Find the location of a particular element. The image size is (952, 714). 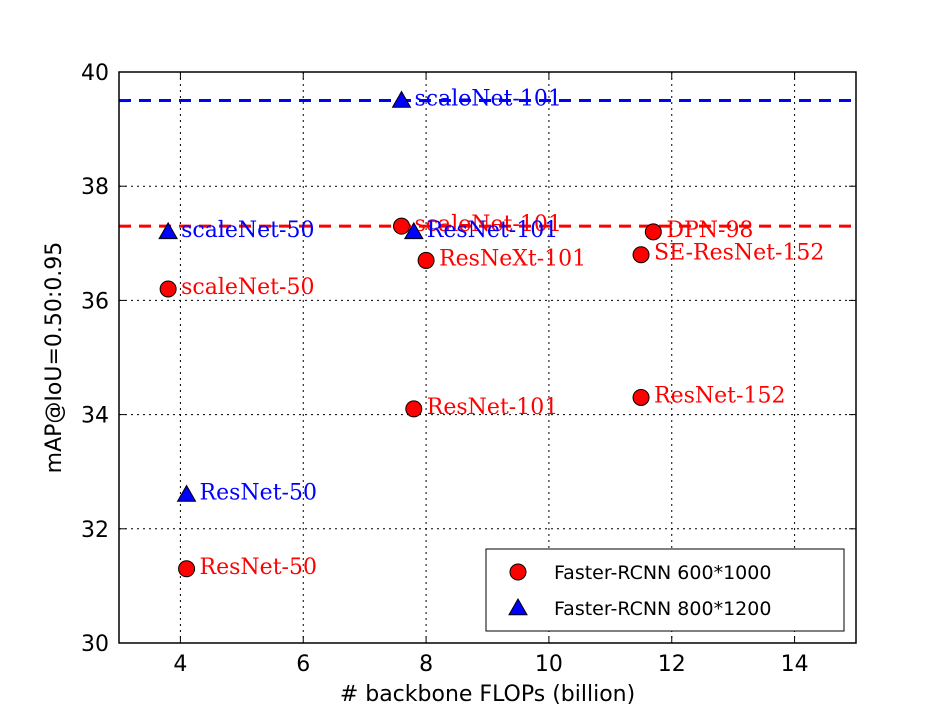

x-tick-label: 14 is located at coordinates (795, 664).